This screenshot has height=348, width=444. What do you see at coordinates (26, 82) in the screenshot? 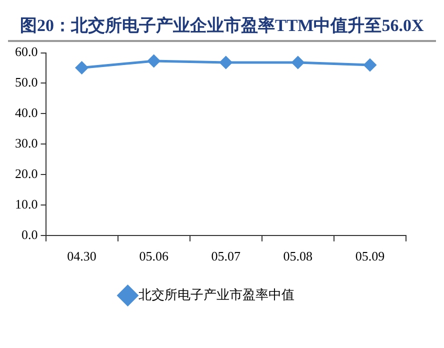
I see `y-tick-label: 50.0` at bounding box center [26, 82].